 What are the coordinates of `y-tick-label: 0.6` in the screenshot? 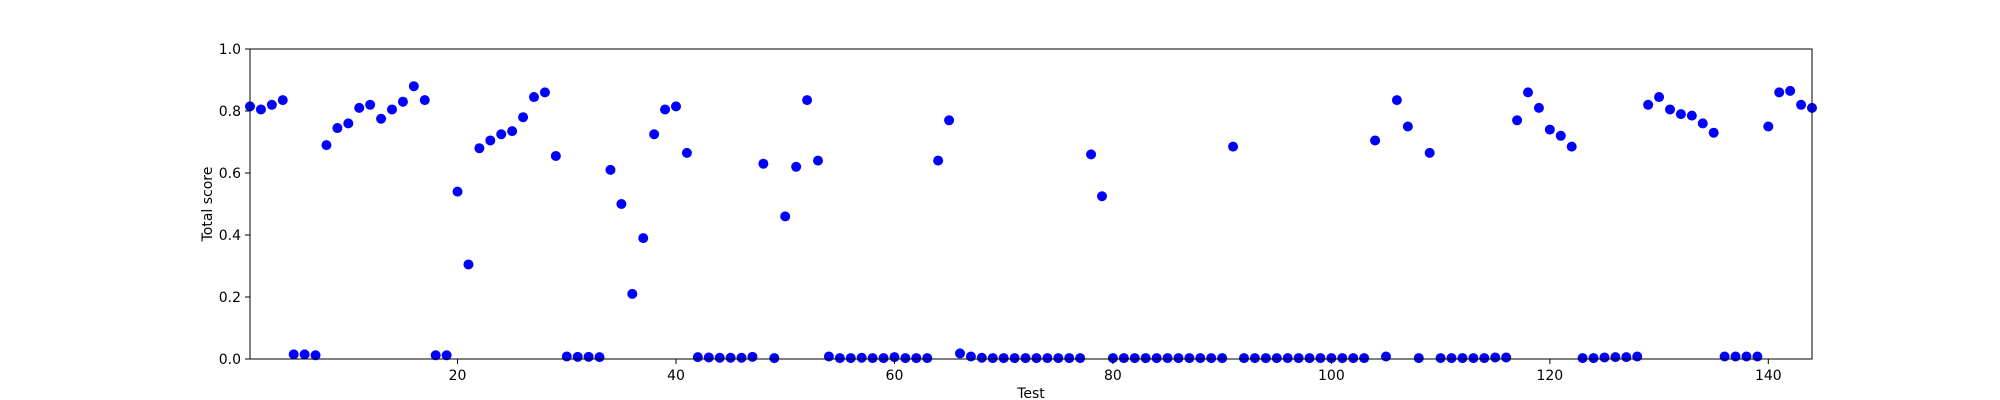 It's located at (230, 174).